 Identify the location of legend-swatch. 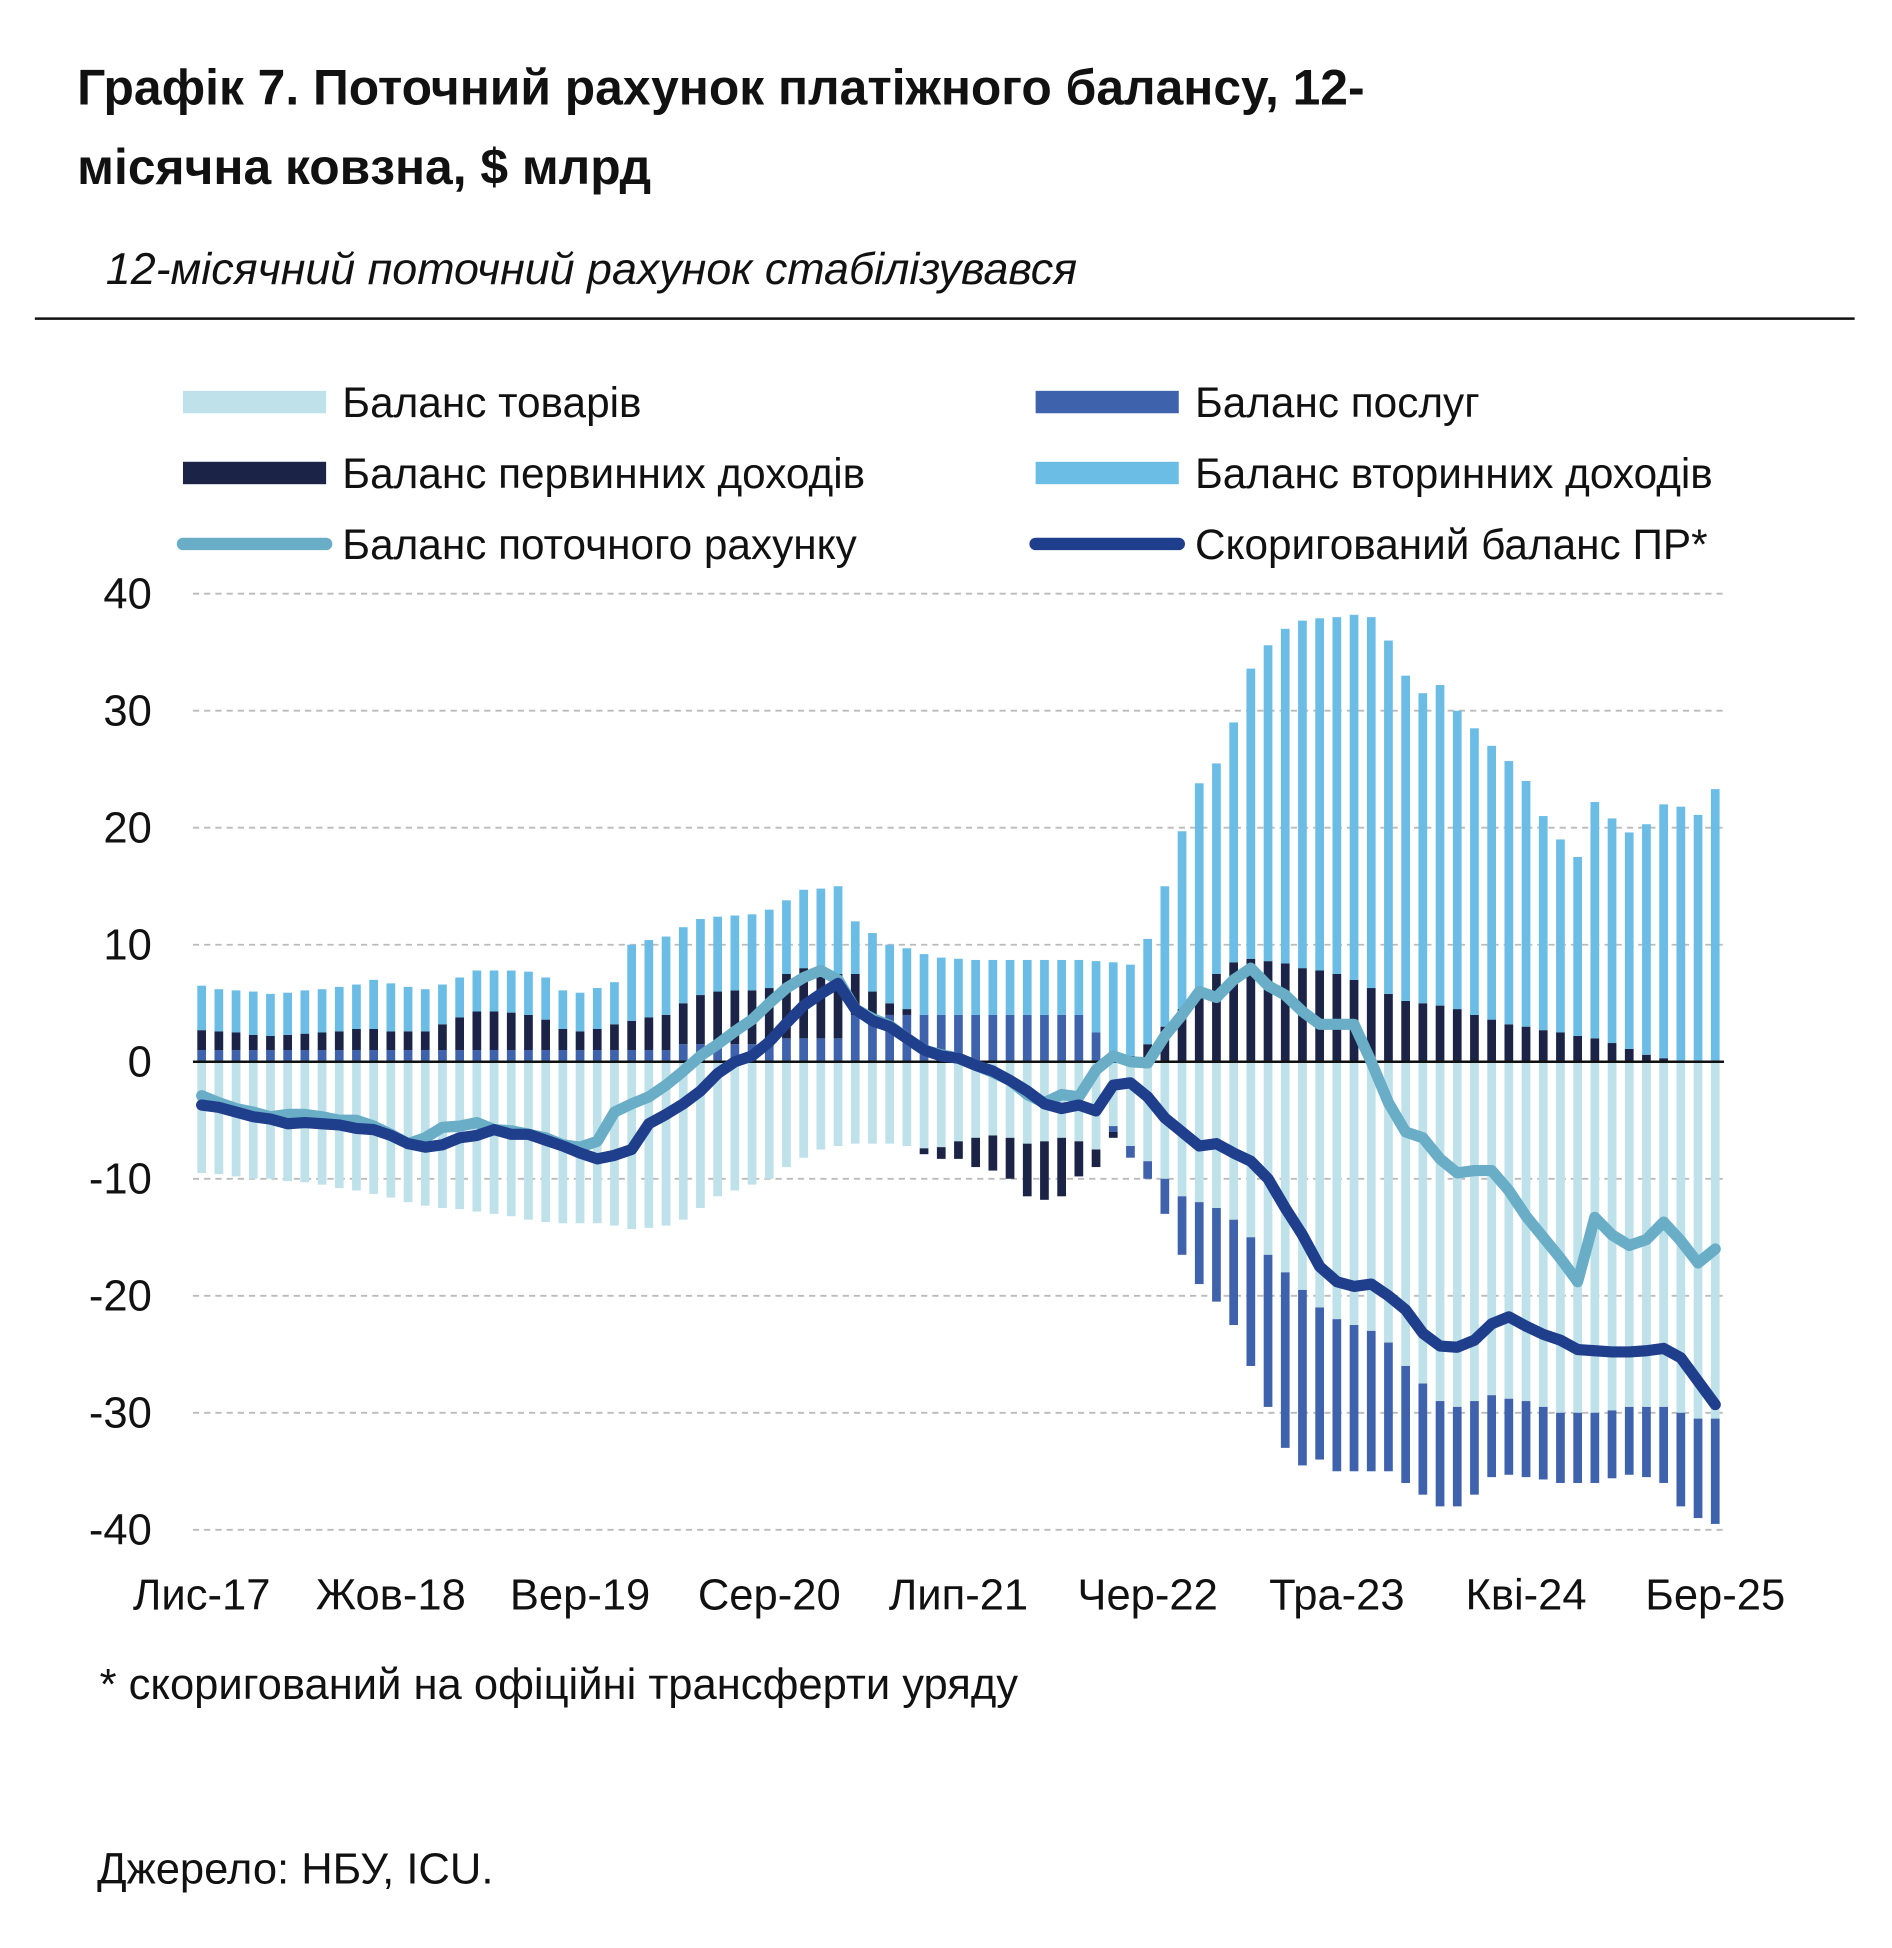
(254, 473).